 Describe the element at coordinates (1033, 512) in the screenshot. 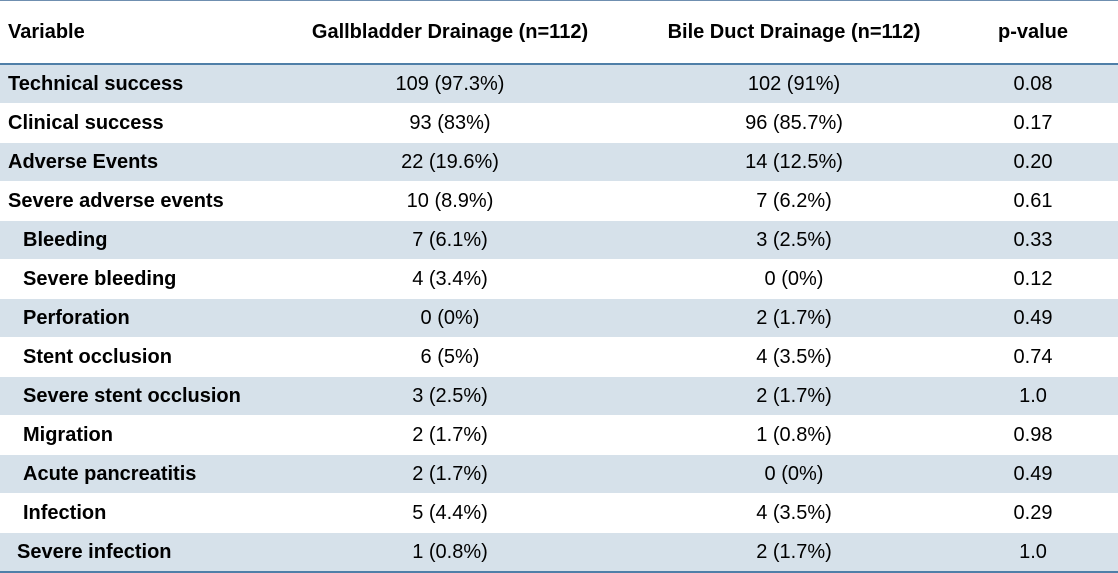

I see `p-value: 0.29` at that location.